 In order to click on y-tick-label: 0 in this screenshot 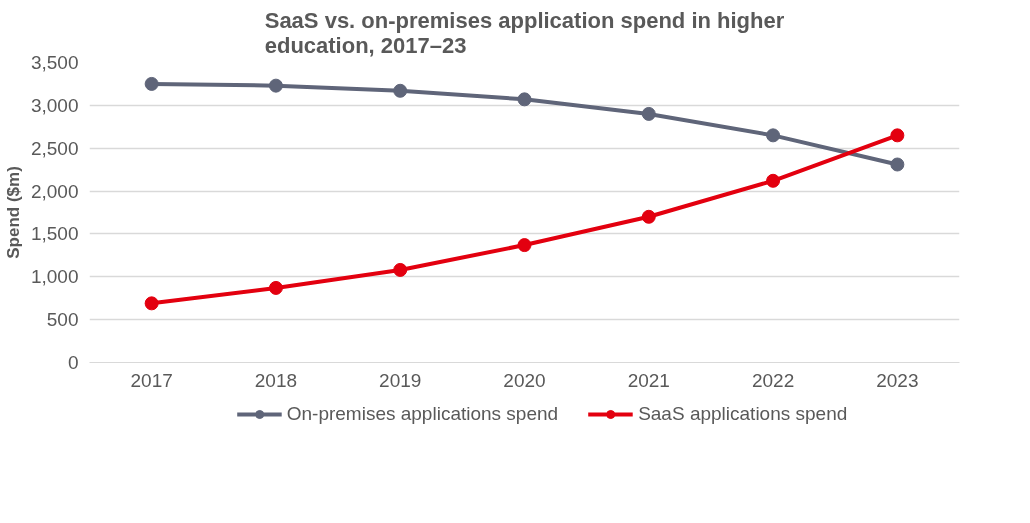, I will do `click(73, 362)`.